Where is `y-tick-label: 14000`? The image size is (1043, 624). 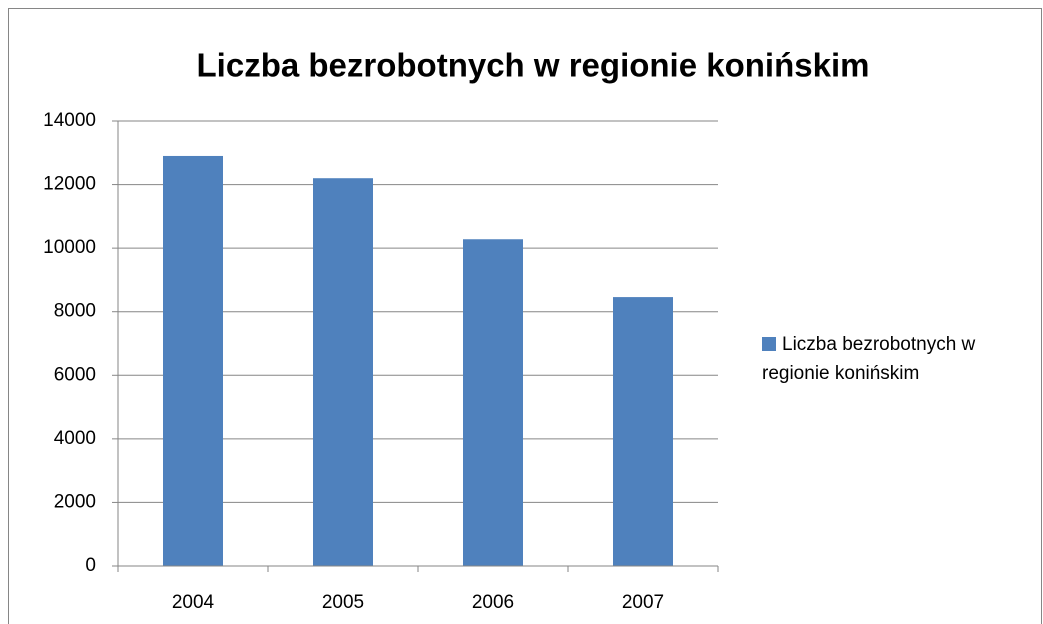 y-tick-label: 14000 is located at coordinates (69, 120).